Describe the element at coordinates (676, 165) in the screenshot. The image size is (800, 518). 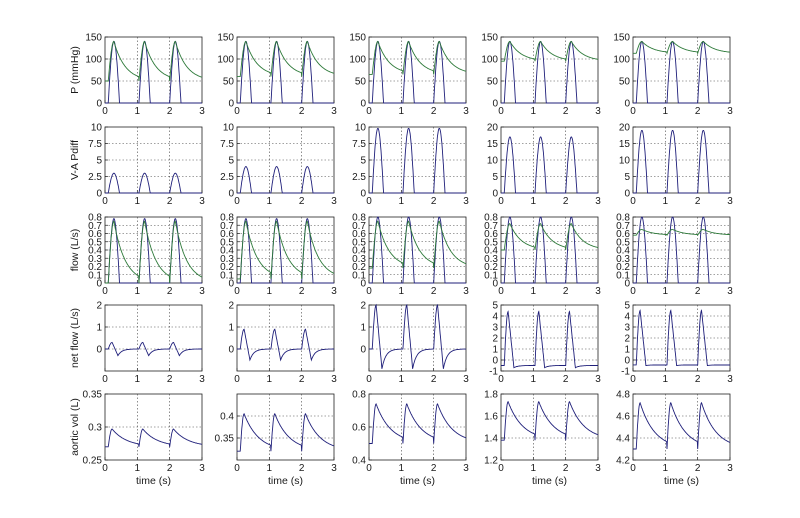
I see `panel-r2-c5: 0 5 10 15 20 0 1 2 3` at that location.